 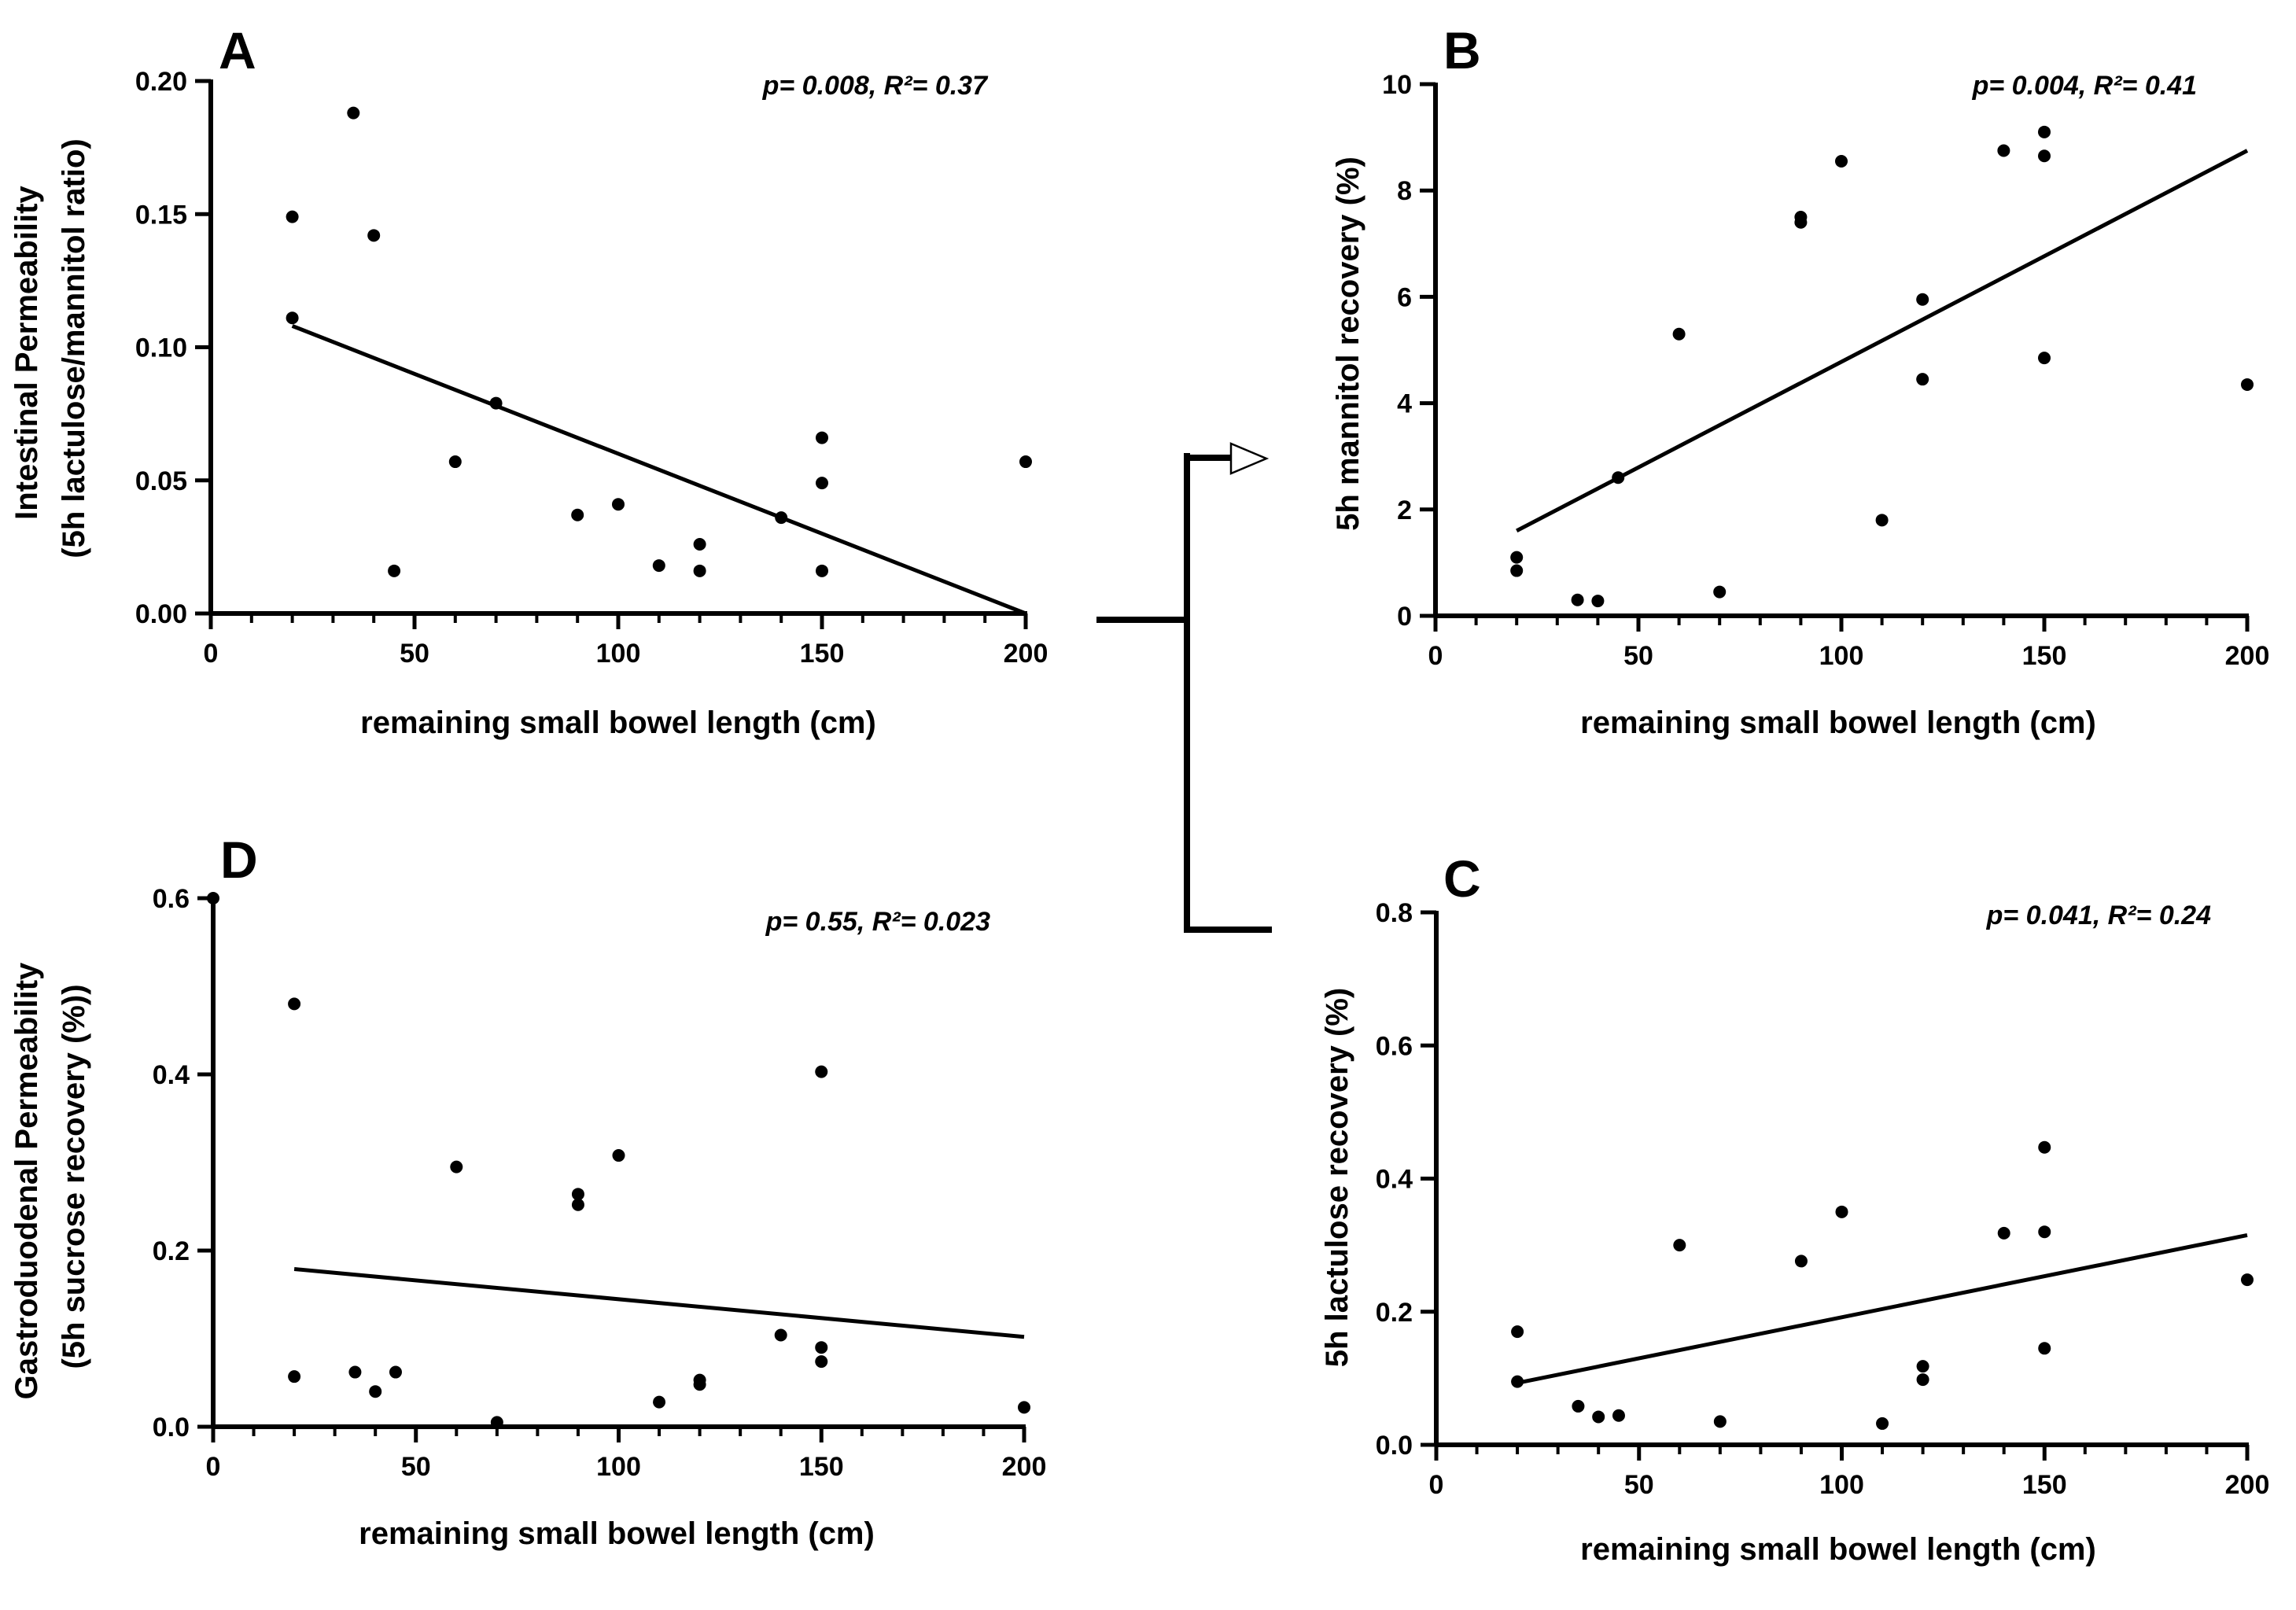 I want to click on y-tick-label: 6, so click(x=1404, y=297).